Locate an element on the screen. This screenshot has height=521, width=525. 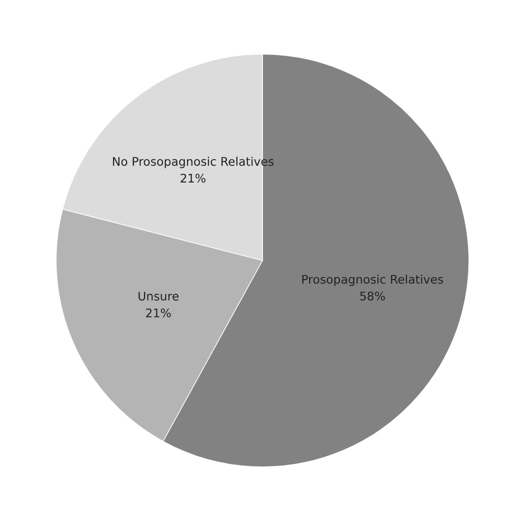
slice-label: No Prosopagnosic Relatives is located at coordinates (193, 162).